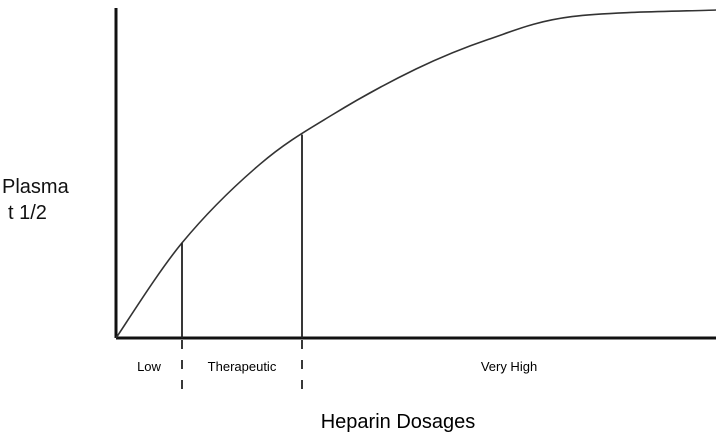 This screenshot has height=437, width=720. Describe the element at coordinates (509, 366) in the screenshot. I see `region-label-3: Very High` at that location.